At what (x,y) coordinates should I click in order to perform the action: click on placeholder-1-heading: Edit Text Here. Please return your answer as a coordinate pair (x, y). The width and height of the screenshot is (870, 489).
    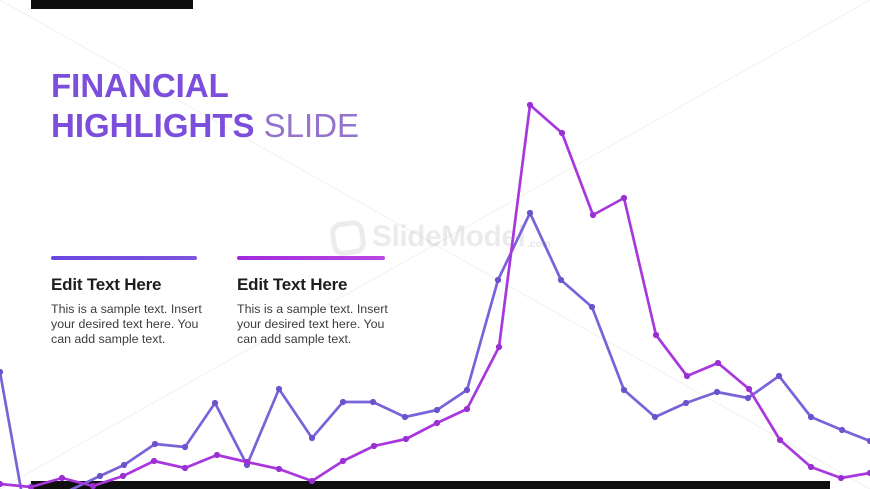
    Looking at the image, I should click on (106, 284).